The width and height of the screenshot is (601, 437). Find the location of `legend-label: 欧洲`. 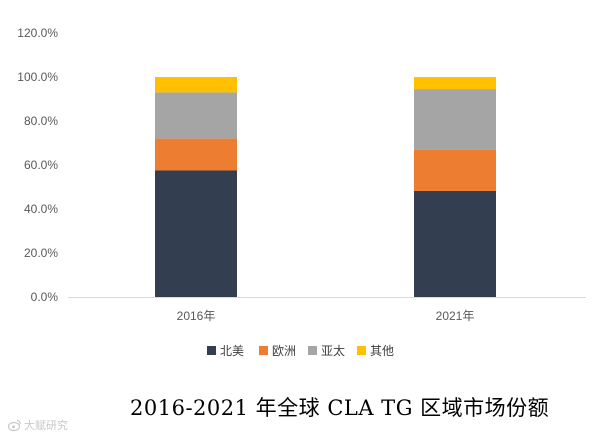

legend-label: 欧洲 is located at coordinates (284, 351).